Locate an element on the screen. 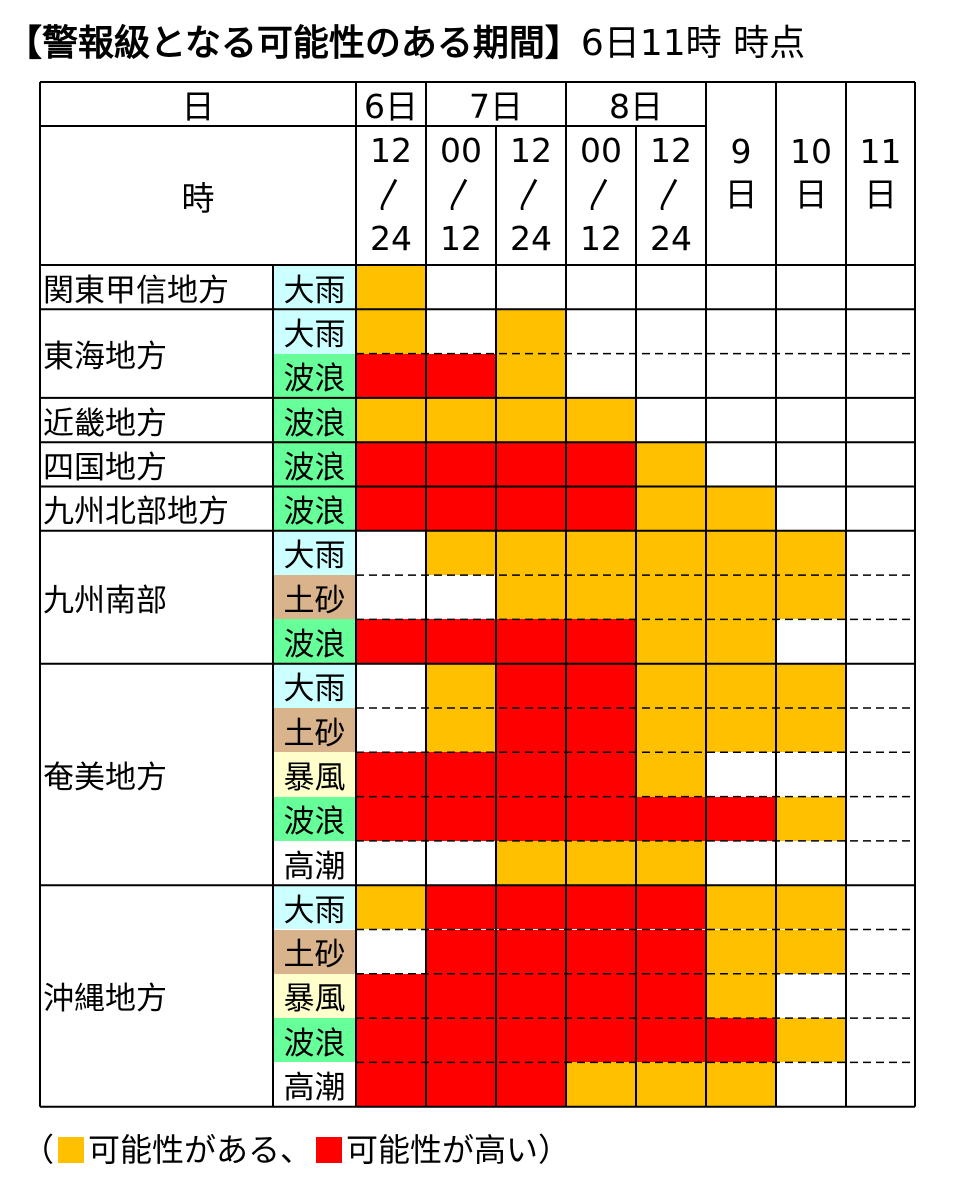  period-end: 12 is located at coordinates (461, 239).